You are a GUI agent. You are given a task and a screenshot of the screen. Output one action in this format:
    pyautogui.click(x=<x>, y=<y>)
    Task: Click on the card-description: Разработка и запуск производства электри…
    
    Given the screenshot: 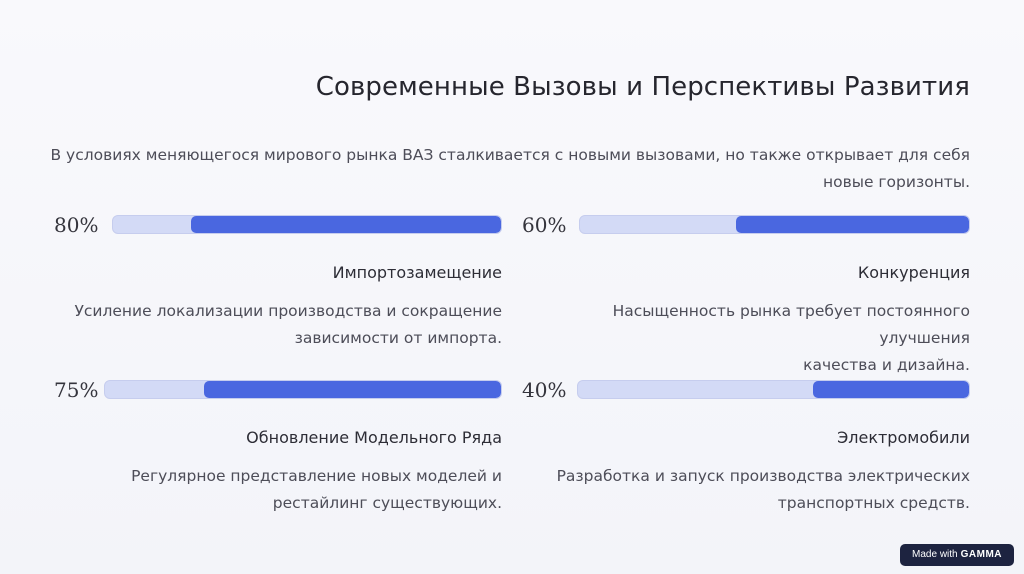 What is the action you would take?
    pyautogui.click(x=746, y=490)
    